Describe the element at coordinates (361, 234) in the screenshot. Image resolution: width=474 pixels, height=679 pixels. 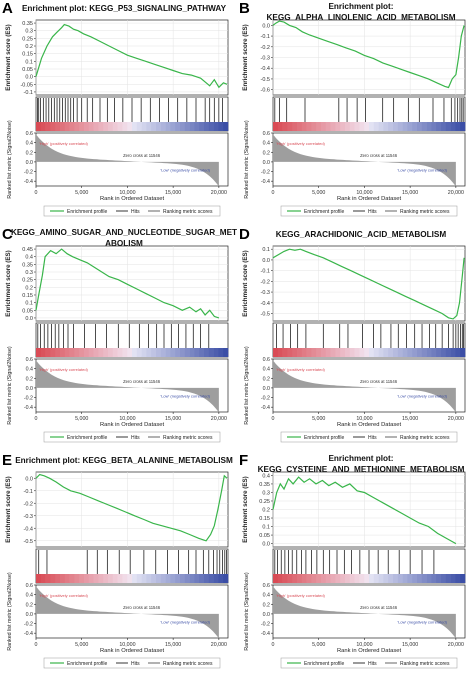
I see `plot-title: KEGG_ARACHIDONIC_ACID_METABOLISM` at that location.